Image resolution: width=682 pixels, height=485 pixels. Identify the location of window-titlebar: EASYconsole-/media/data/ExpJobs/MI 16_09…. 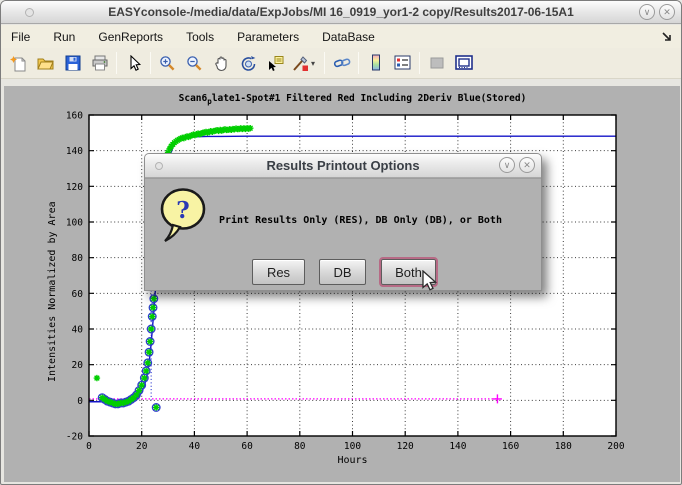
(341, 12).